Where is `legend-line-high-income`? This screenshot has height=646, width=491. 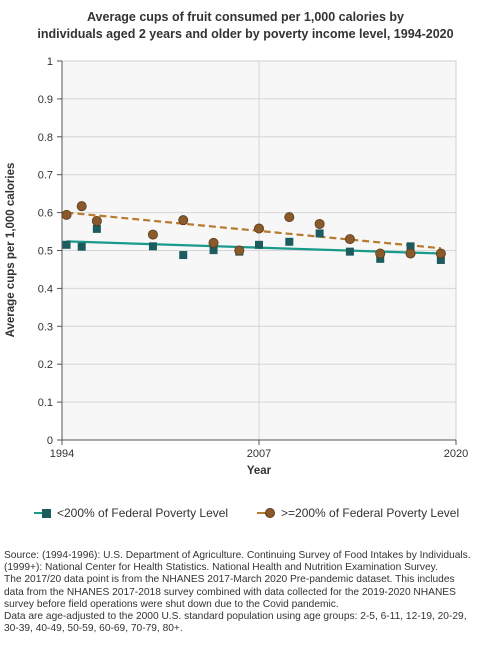 legend-line-high-income is located at coordinates (263, 513).